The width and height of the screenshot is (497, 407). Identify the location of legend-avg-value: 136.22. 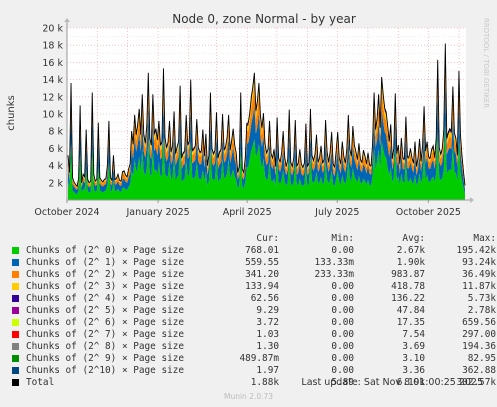
(408, 298).